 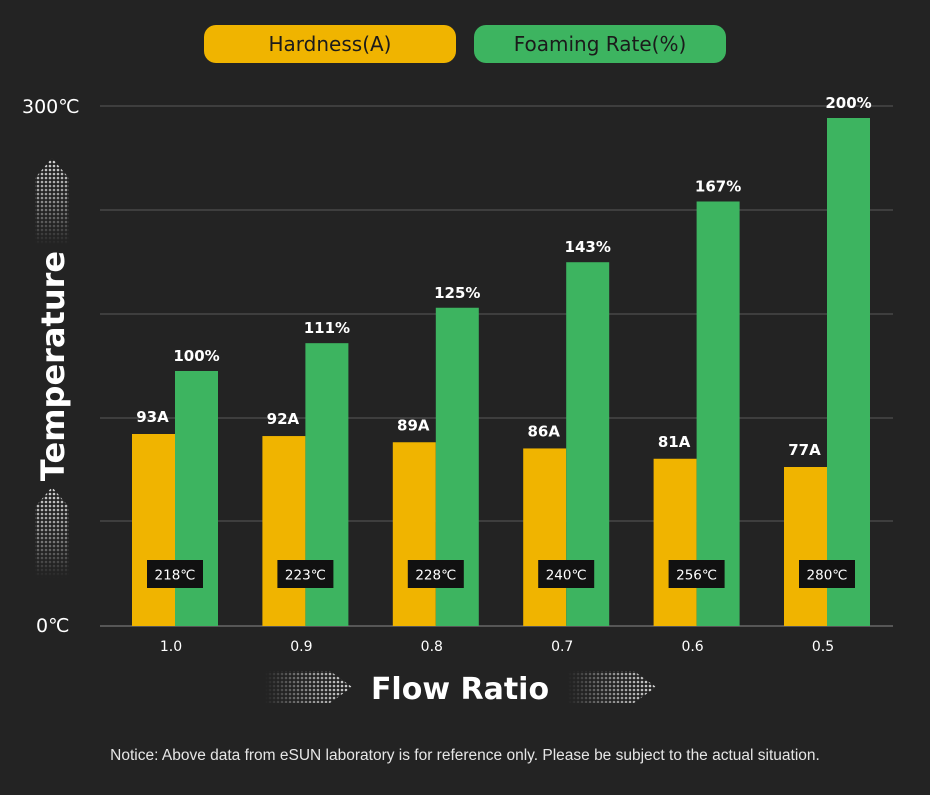 I want to click on x-tick-label: 0.6, so click(x=692, y=647).